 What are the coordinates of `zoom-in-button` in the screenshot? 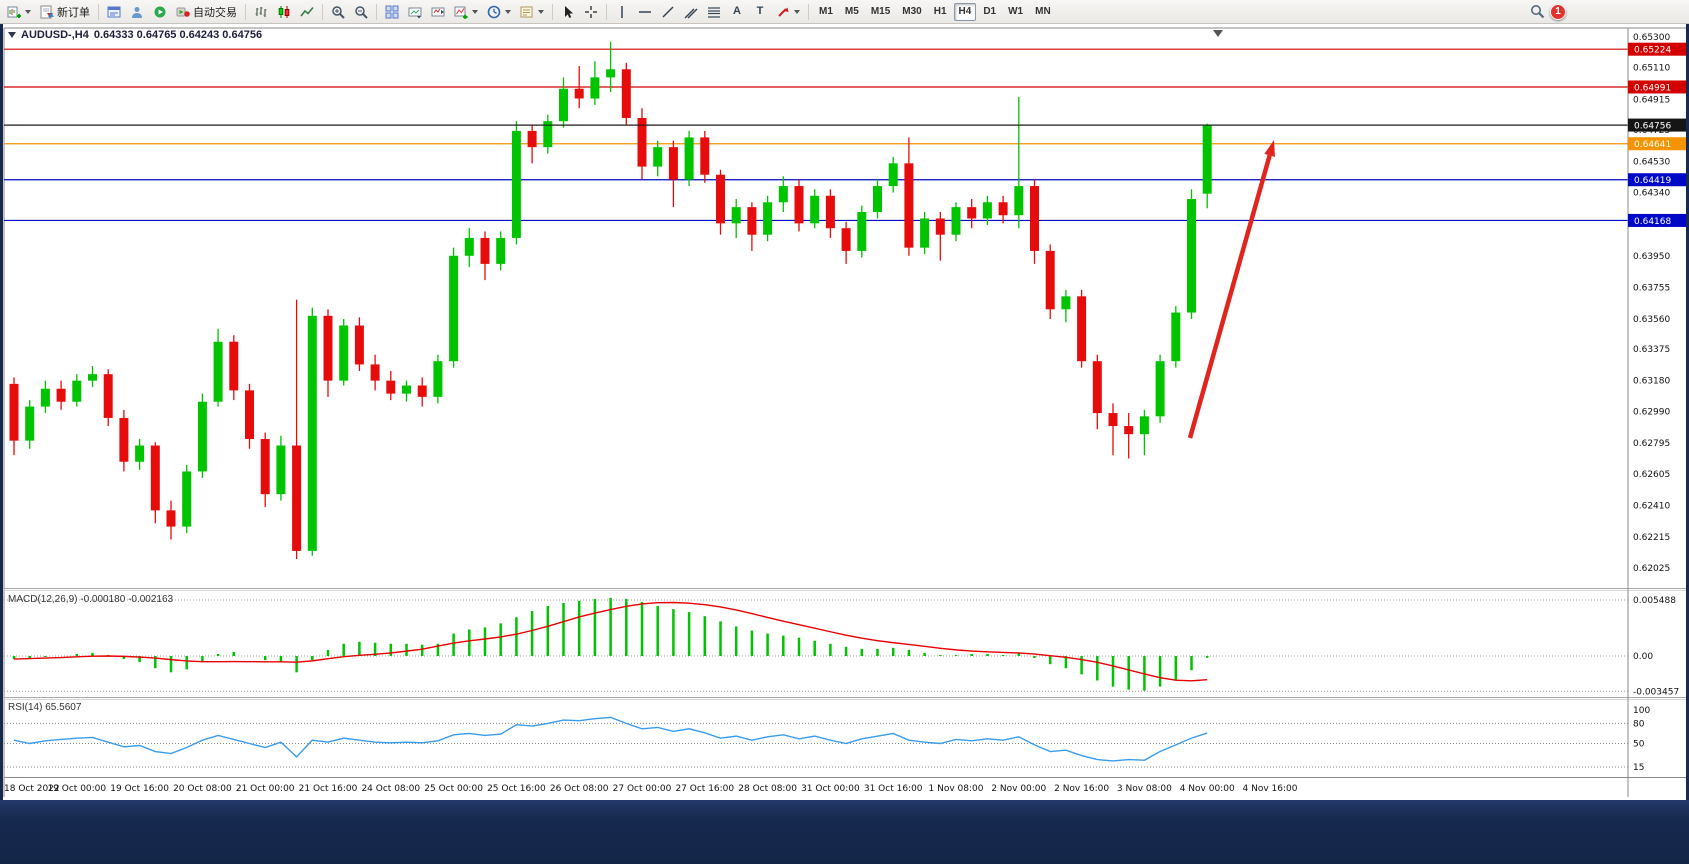 It's located at (338, 12).